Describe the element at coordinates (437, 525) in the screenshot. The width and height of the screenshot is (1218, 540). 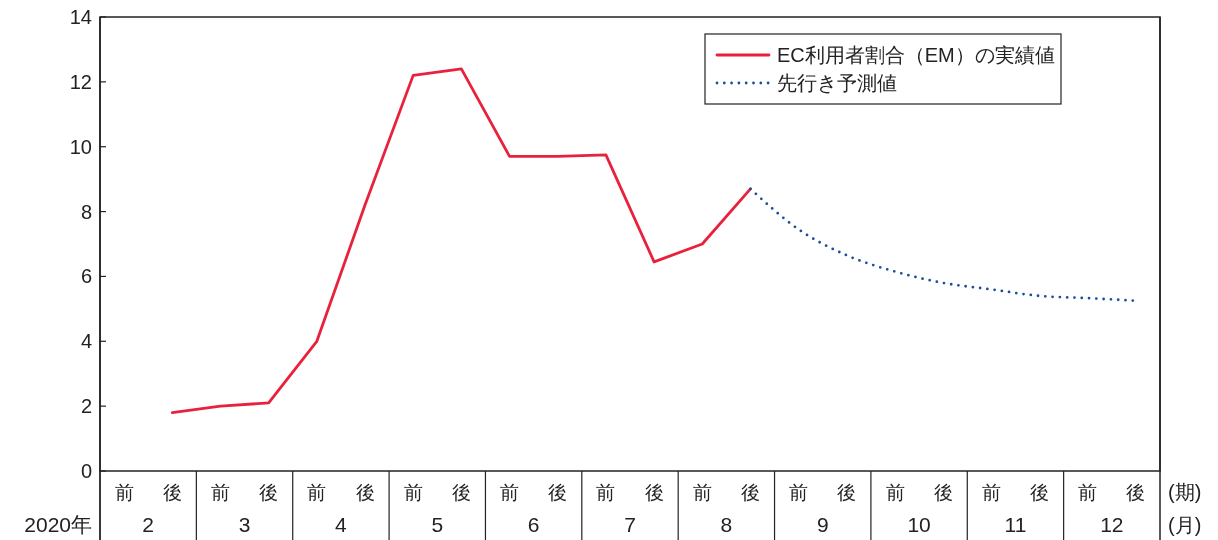
I see `text: 5` at that location.